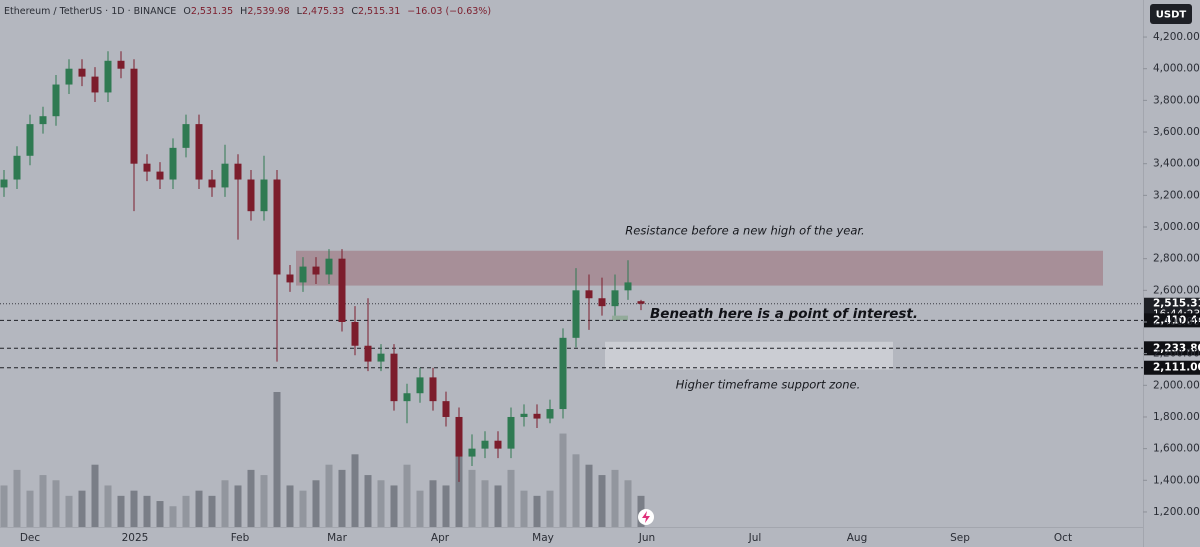  What do you see at coordinates (186, 11) in the screenshot?
I see `ohlc-key: O` at bounding box center [186, 11].